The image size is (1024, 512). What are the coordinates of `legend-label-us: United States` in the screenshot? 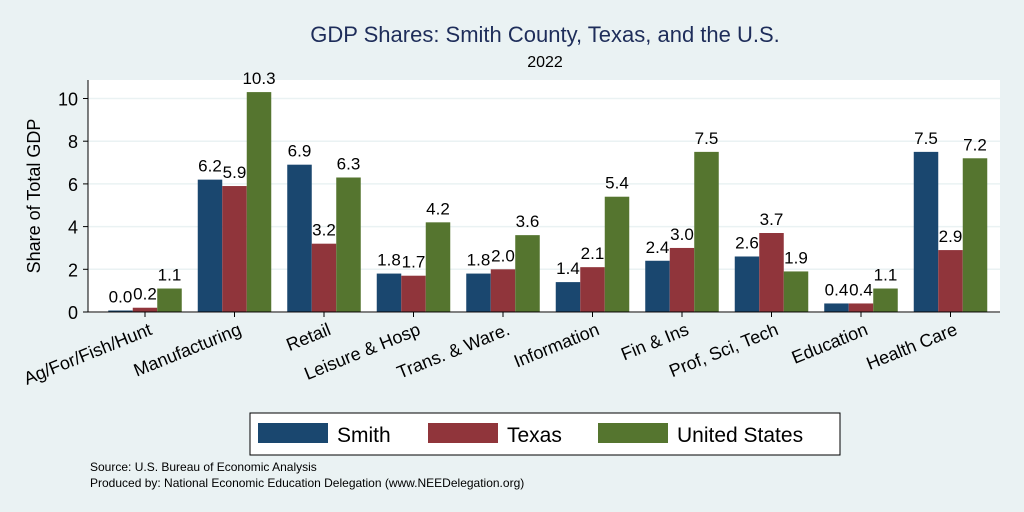 It's located at (740, 435).